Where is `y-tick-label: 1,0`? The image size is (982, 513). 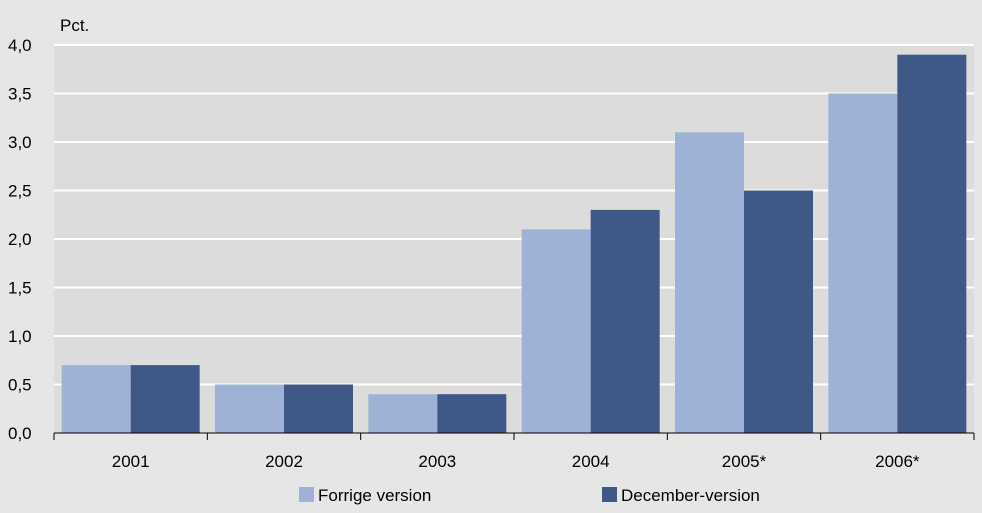
y-tick-label: 1,0 is located at coordinates (20, 336).